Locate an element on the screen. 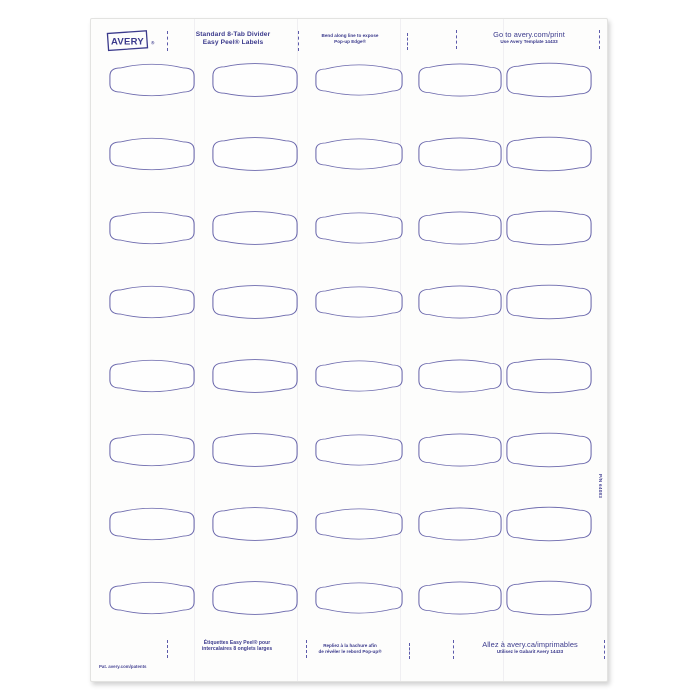 The image size is (700, 700). footer-line-1: Repliez à la hachure afin is located at coordinates (350, 645).